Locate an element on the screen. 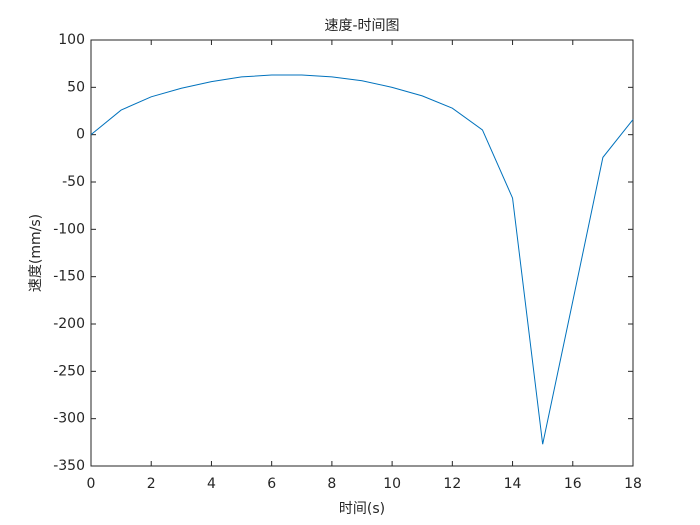  x-tick-label: 12 is located at coordinates (452, 484).